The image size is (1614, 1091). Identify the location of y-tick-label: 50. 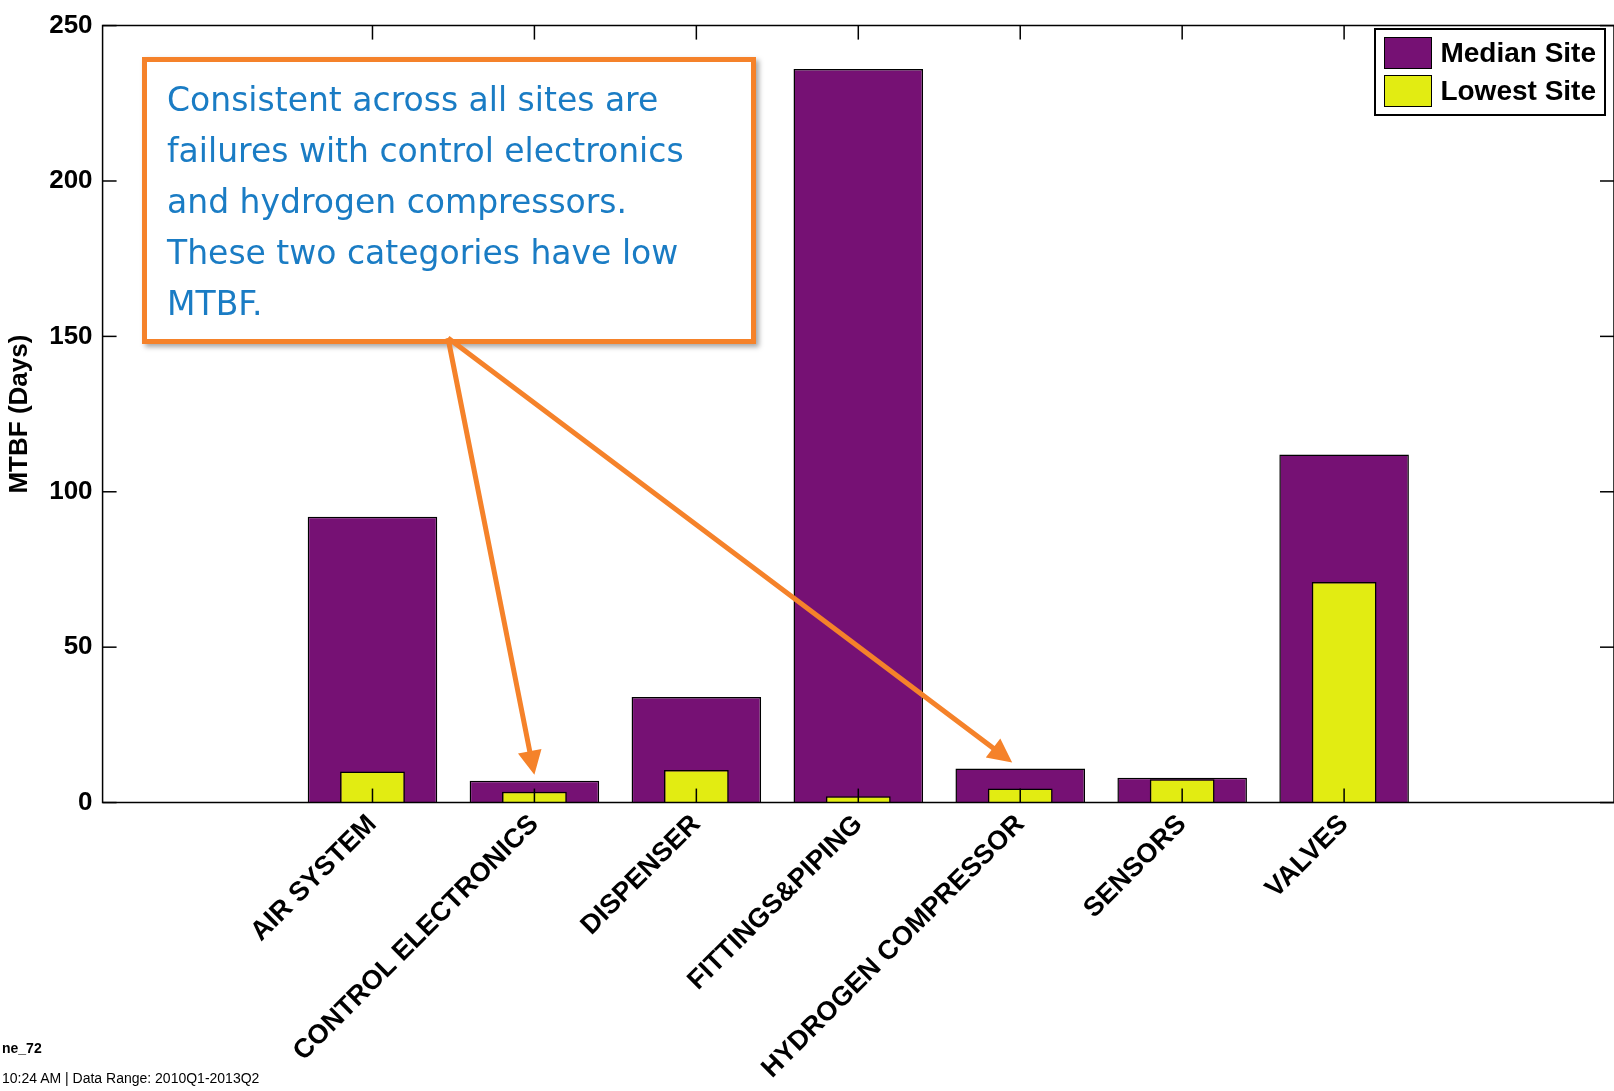
(78, 645).